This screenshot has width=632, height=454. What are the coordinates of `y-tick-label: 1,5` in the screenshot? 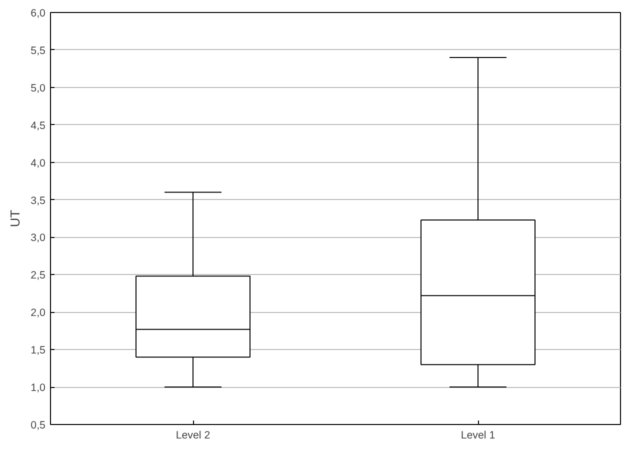 It's located at (38, 350).